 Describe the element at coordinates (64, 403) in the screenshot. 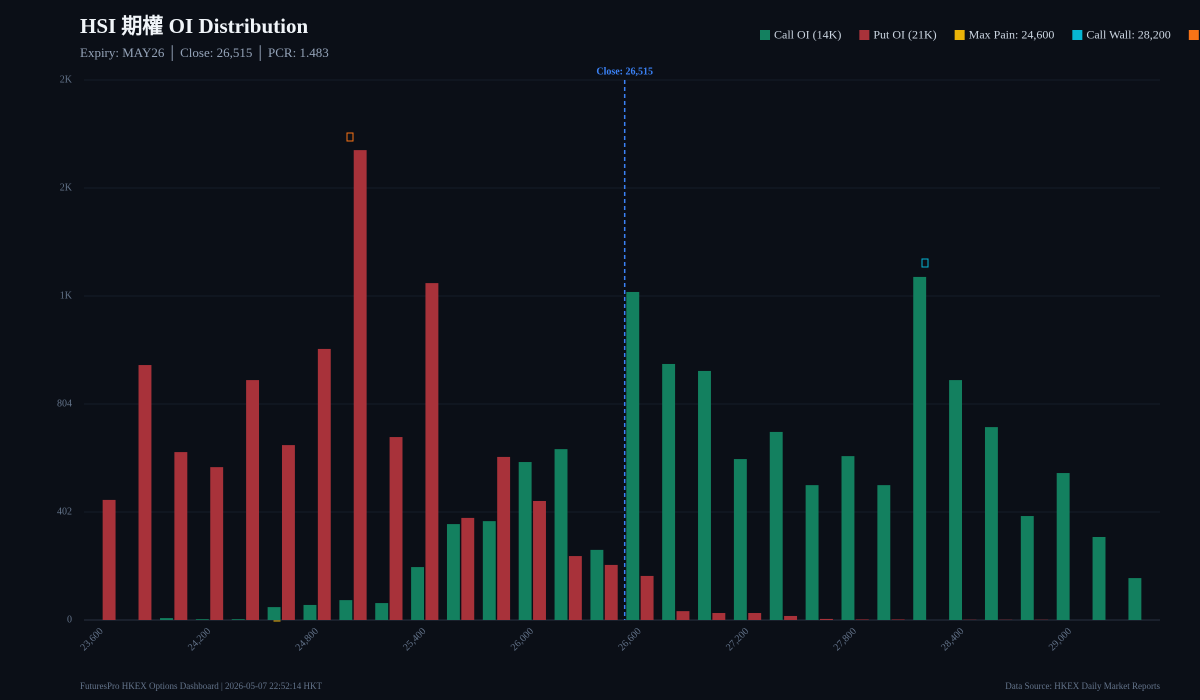

I see `y-tick-label: 804` at that location.